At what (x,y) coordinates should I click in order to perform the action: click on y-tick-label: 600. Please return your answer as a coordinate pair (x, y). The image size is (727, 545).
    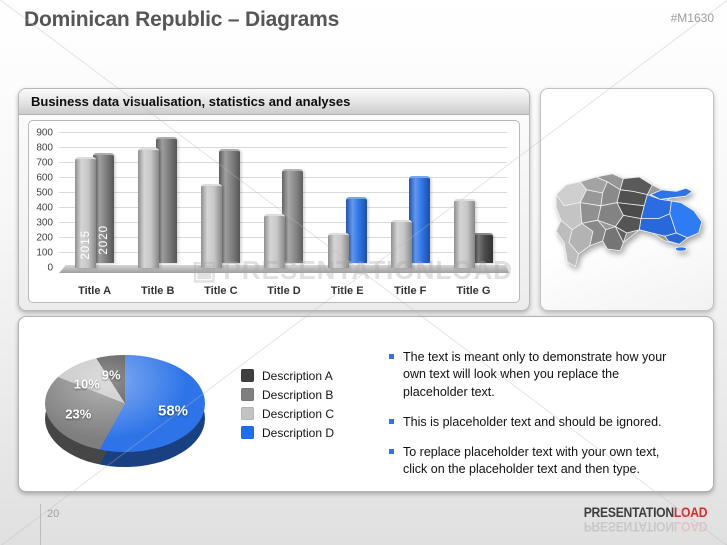
    Looking at the image, I should click on (44, 178).